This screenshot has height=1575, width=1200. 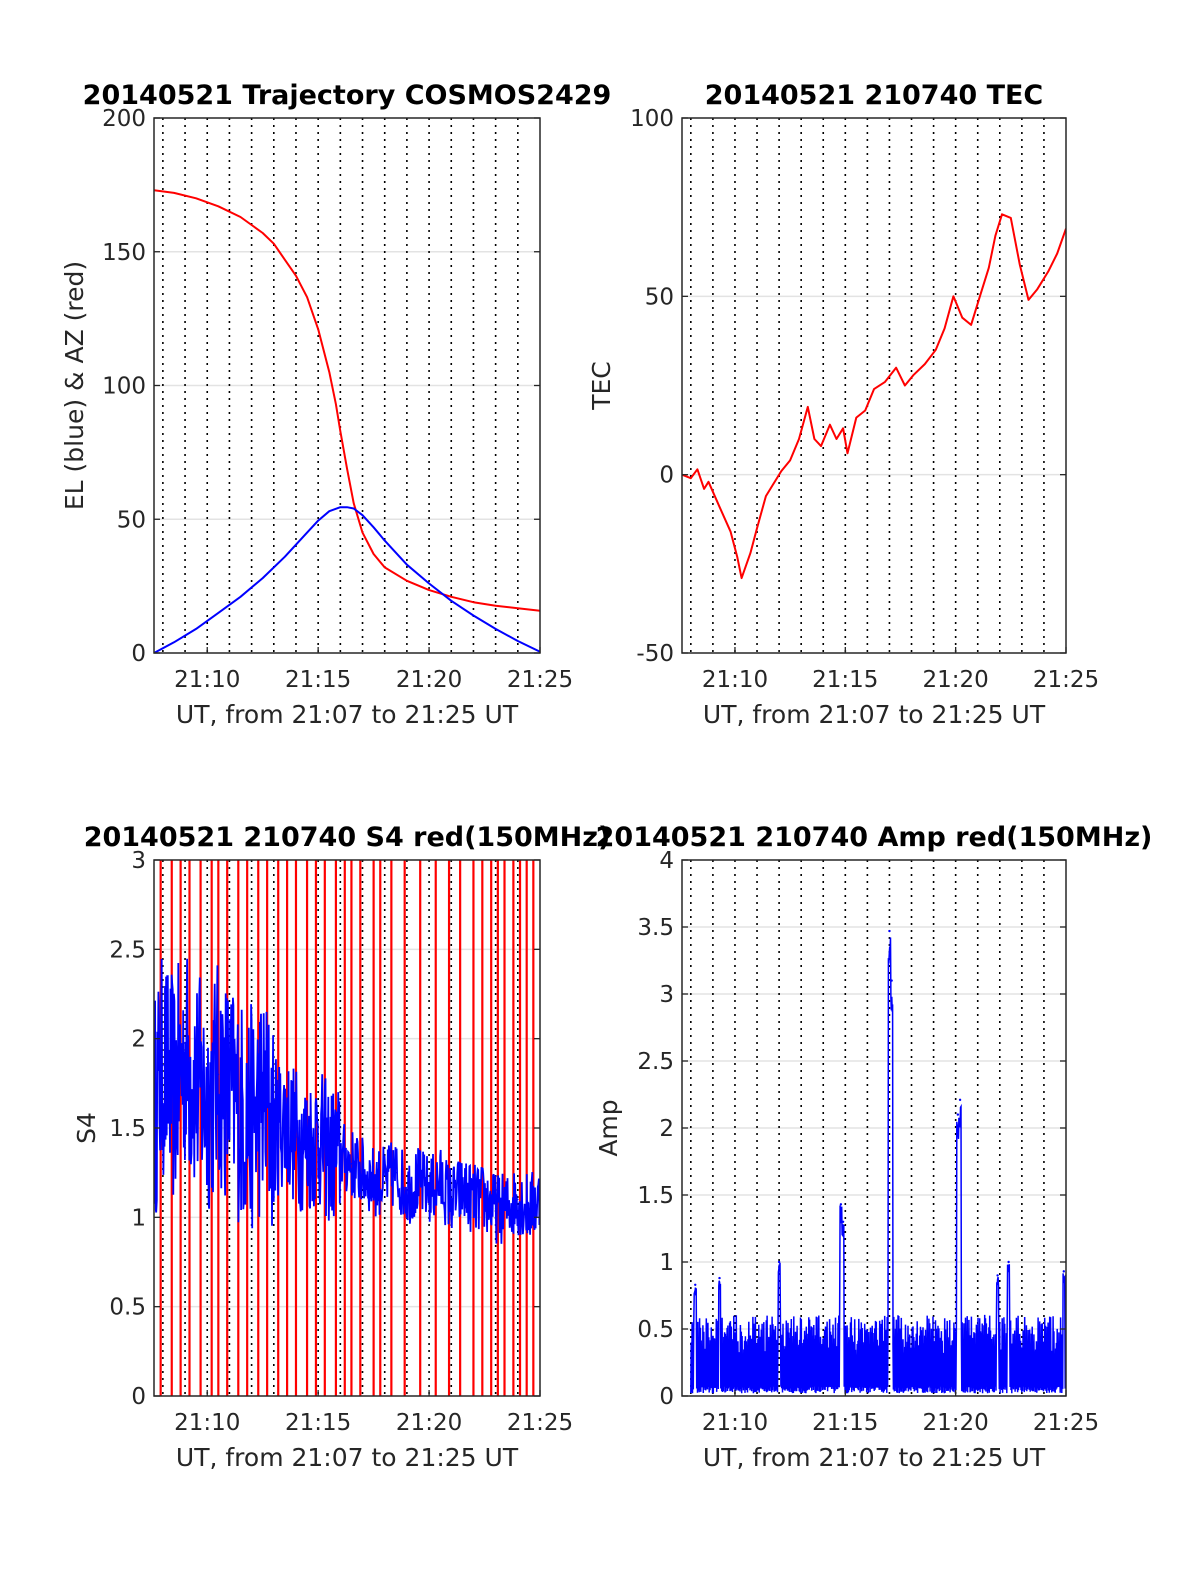 What do you see at coordinates (74, 385) in the screenshot?
I see `y-axis-label: EL (blue) & AZ (red)` at bounding box center [74, 385].